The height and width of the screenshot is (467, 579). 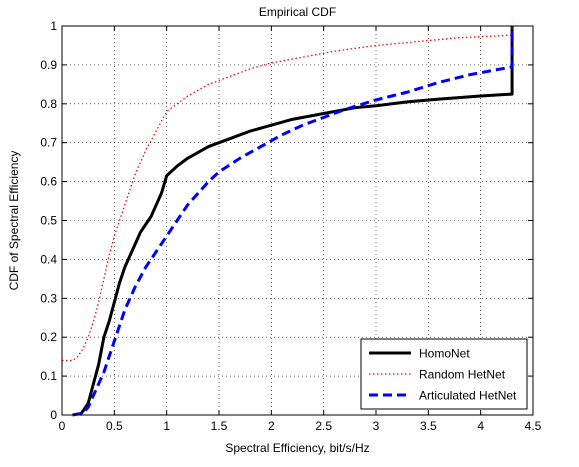 I want to click on legend-label-articulated-hetnet: Articulated HetNet, so click(x=468, y=396).